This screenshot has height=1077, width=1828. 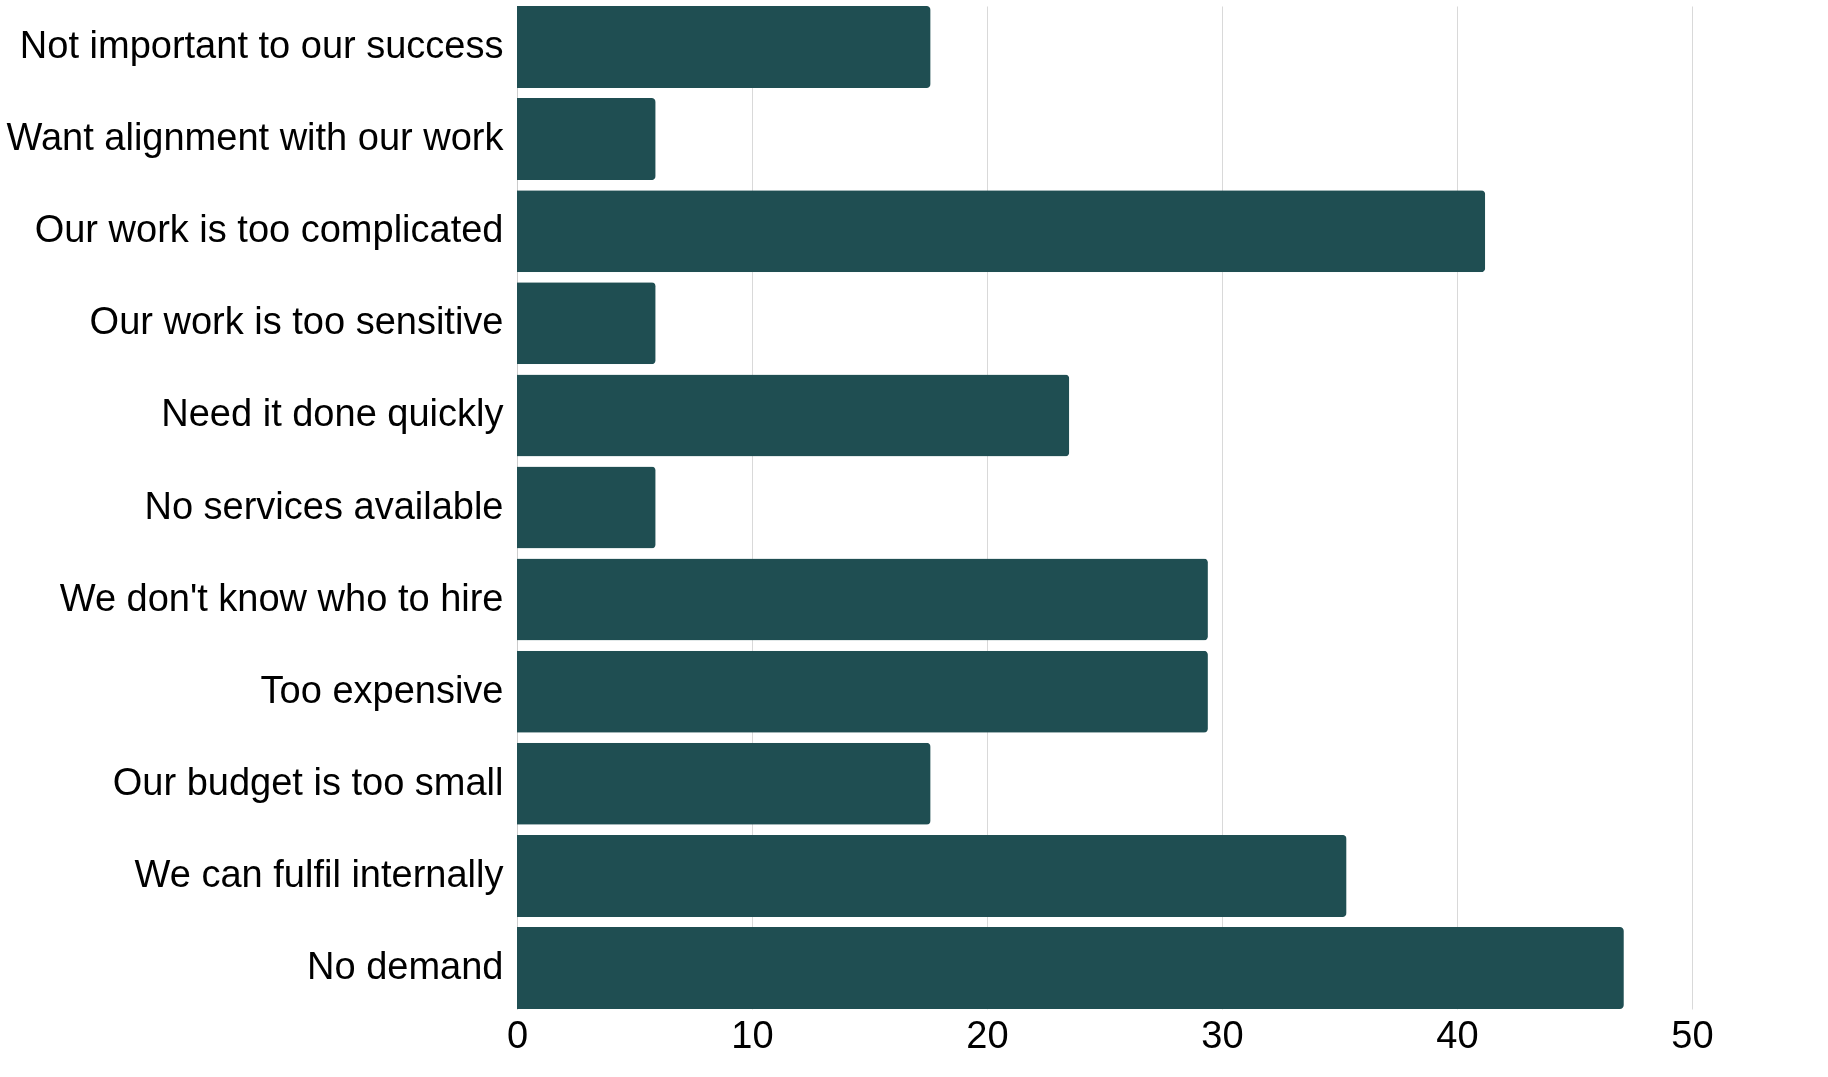 What do you see at coordinates (324, 505) in the screenshot?
I see `y-tick-label: No services available` at bounding box center [324, 505].